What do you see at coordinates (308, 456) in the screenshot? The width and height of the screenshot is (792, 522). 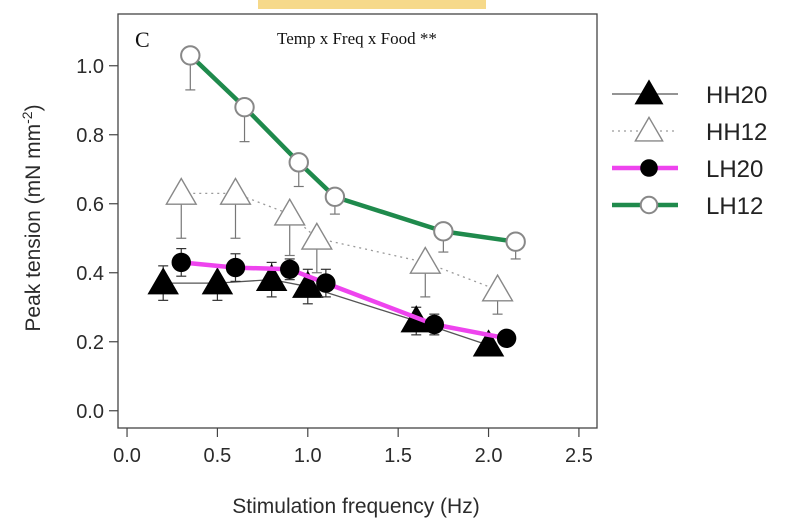 I see `x-tick-label: 1.0` at bounding box center [308, 456].